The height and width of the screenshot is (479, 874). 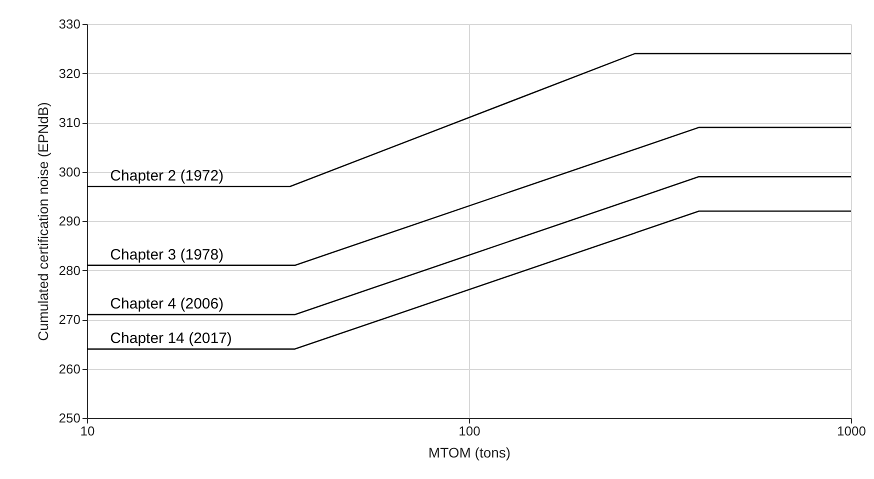 I want to click on x-axis-title: MTOM (tons), so click(x=469, y=452).